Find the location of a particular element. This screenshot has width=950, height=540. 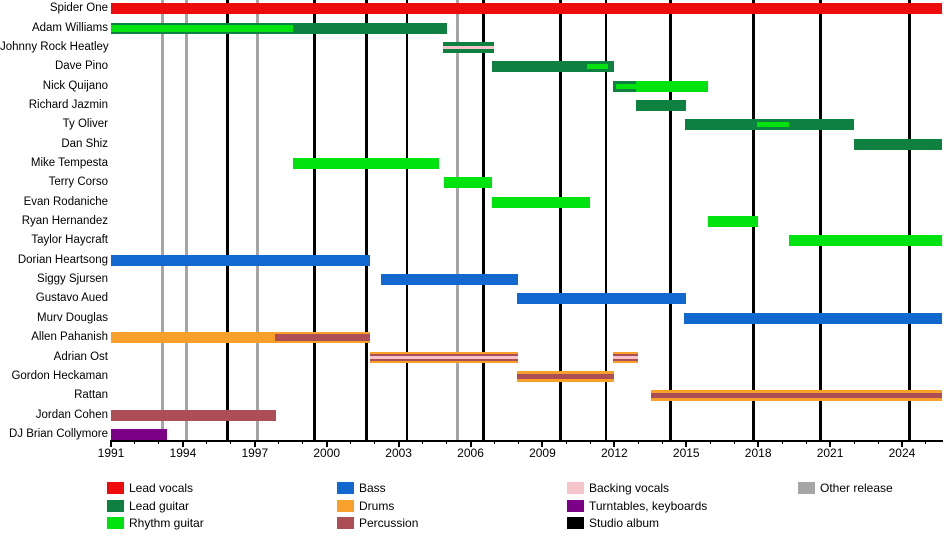

timeline-bar-lead_vocals is located at coordinates (526, 9).